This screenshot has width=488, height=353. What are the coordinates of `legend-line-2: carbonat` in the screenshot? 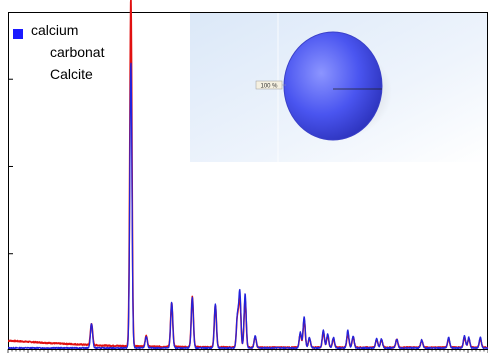 It's located at (77, 52).